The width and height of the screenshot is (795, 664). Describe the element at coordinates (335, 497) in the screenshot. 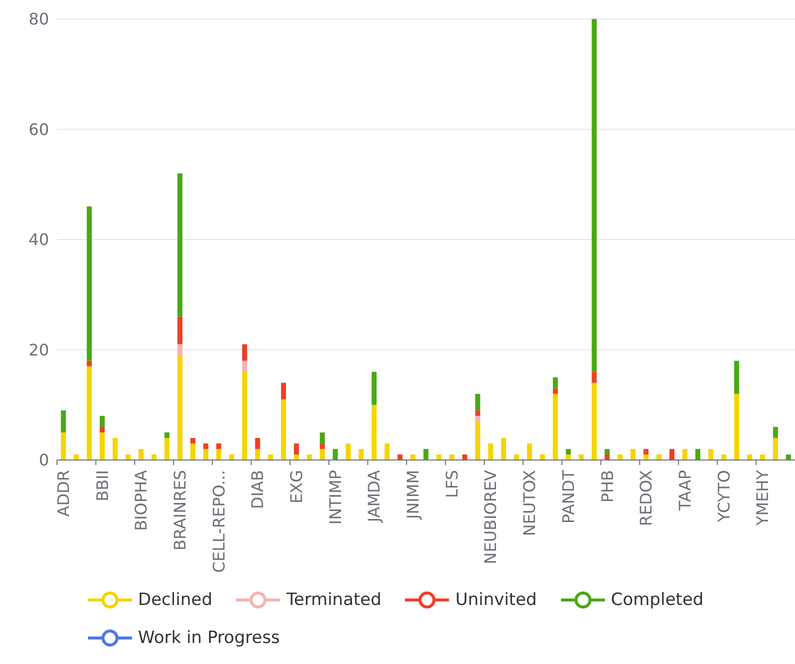

I see `x-tick-label: INTIMP` at that location.